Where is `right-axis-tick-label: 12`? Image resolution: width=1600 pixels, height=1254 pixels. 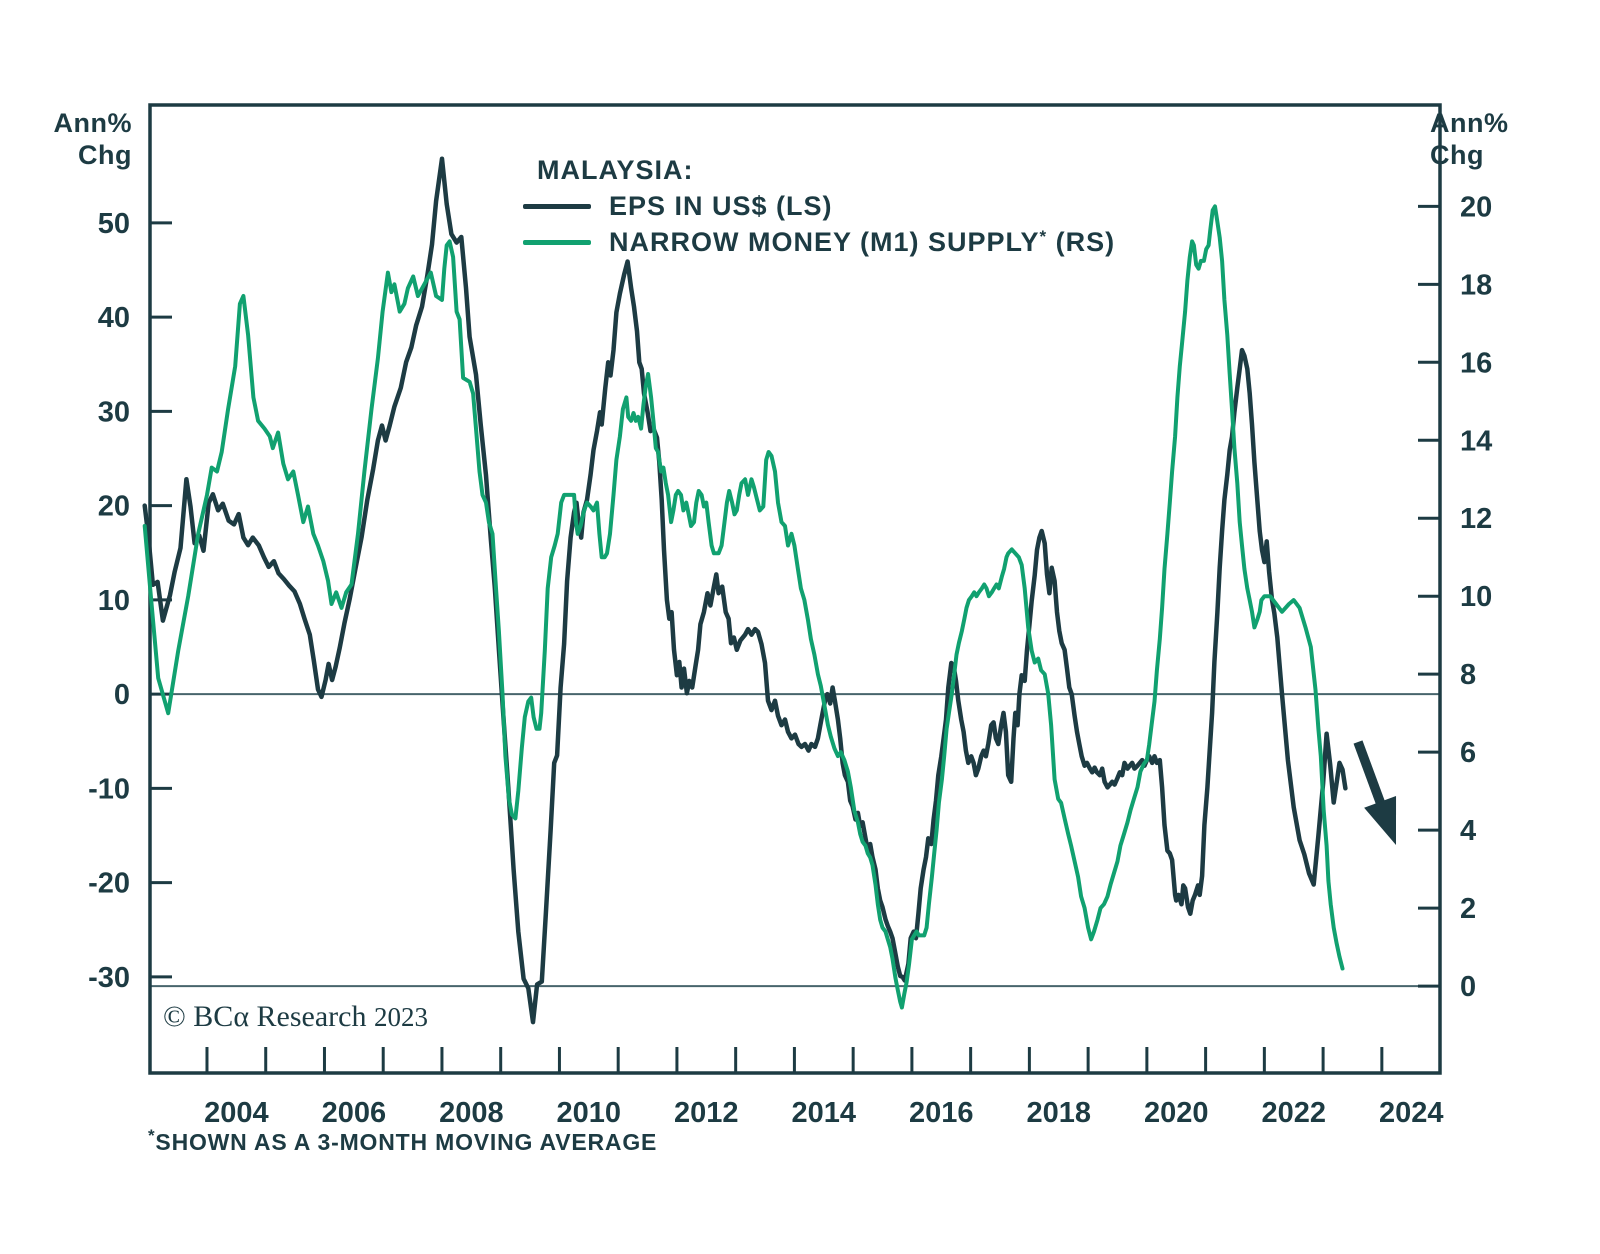 right-axis-tick-label: 12 is located at coordinates (1476, 519).